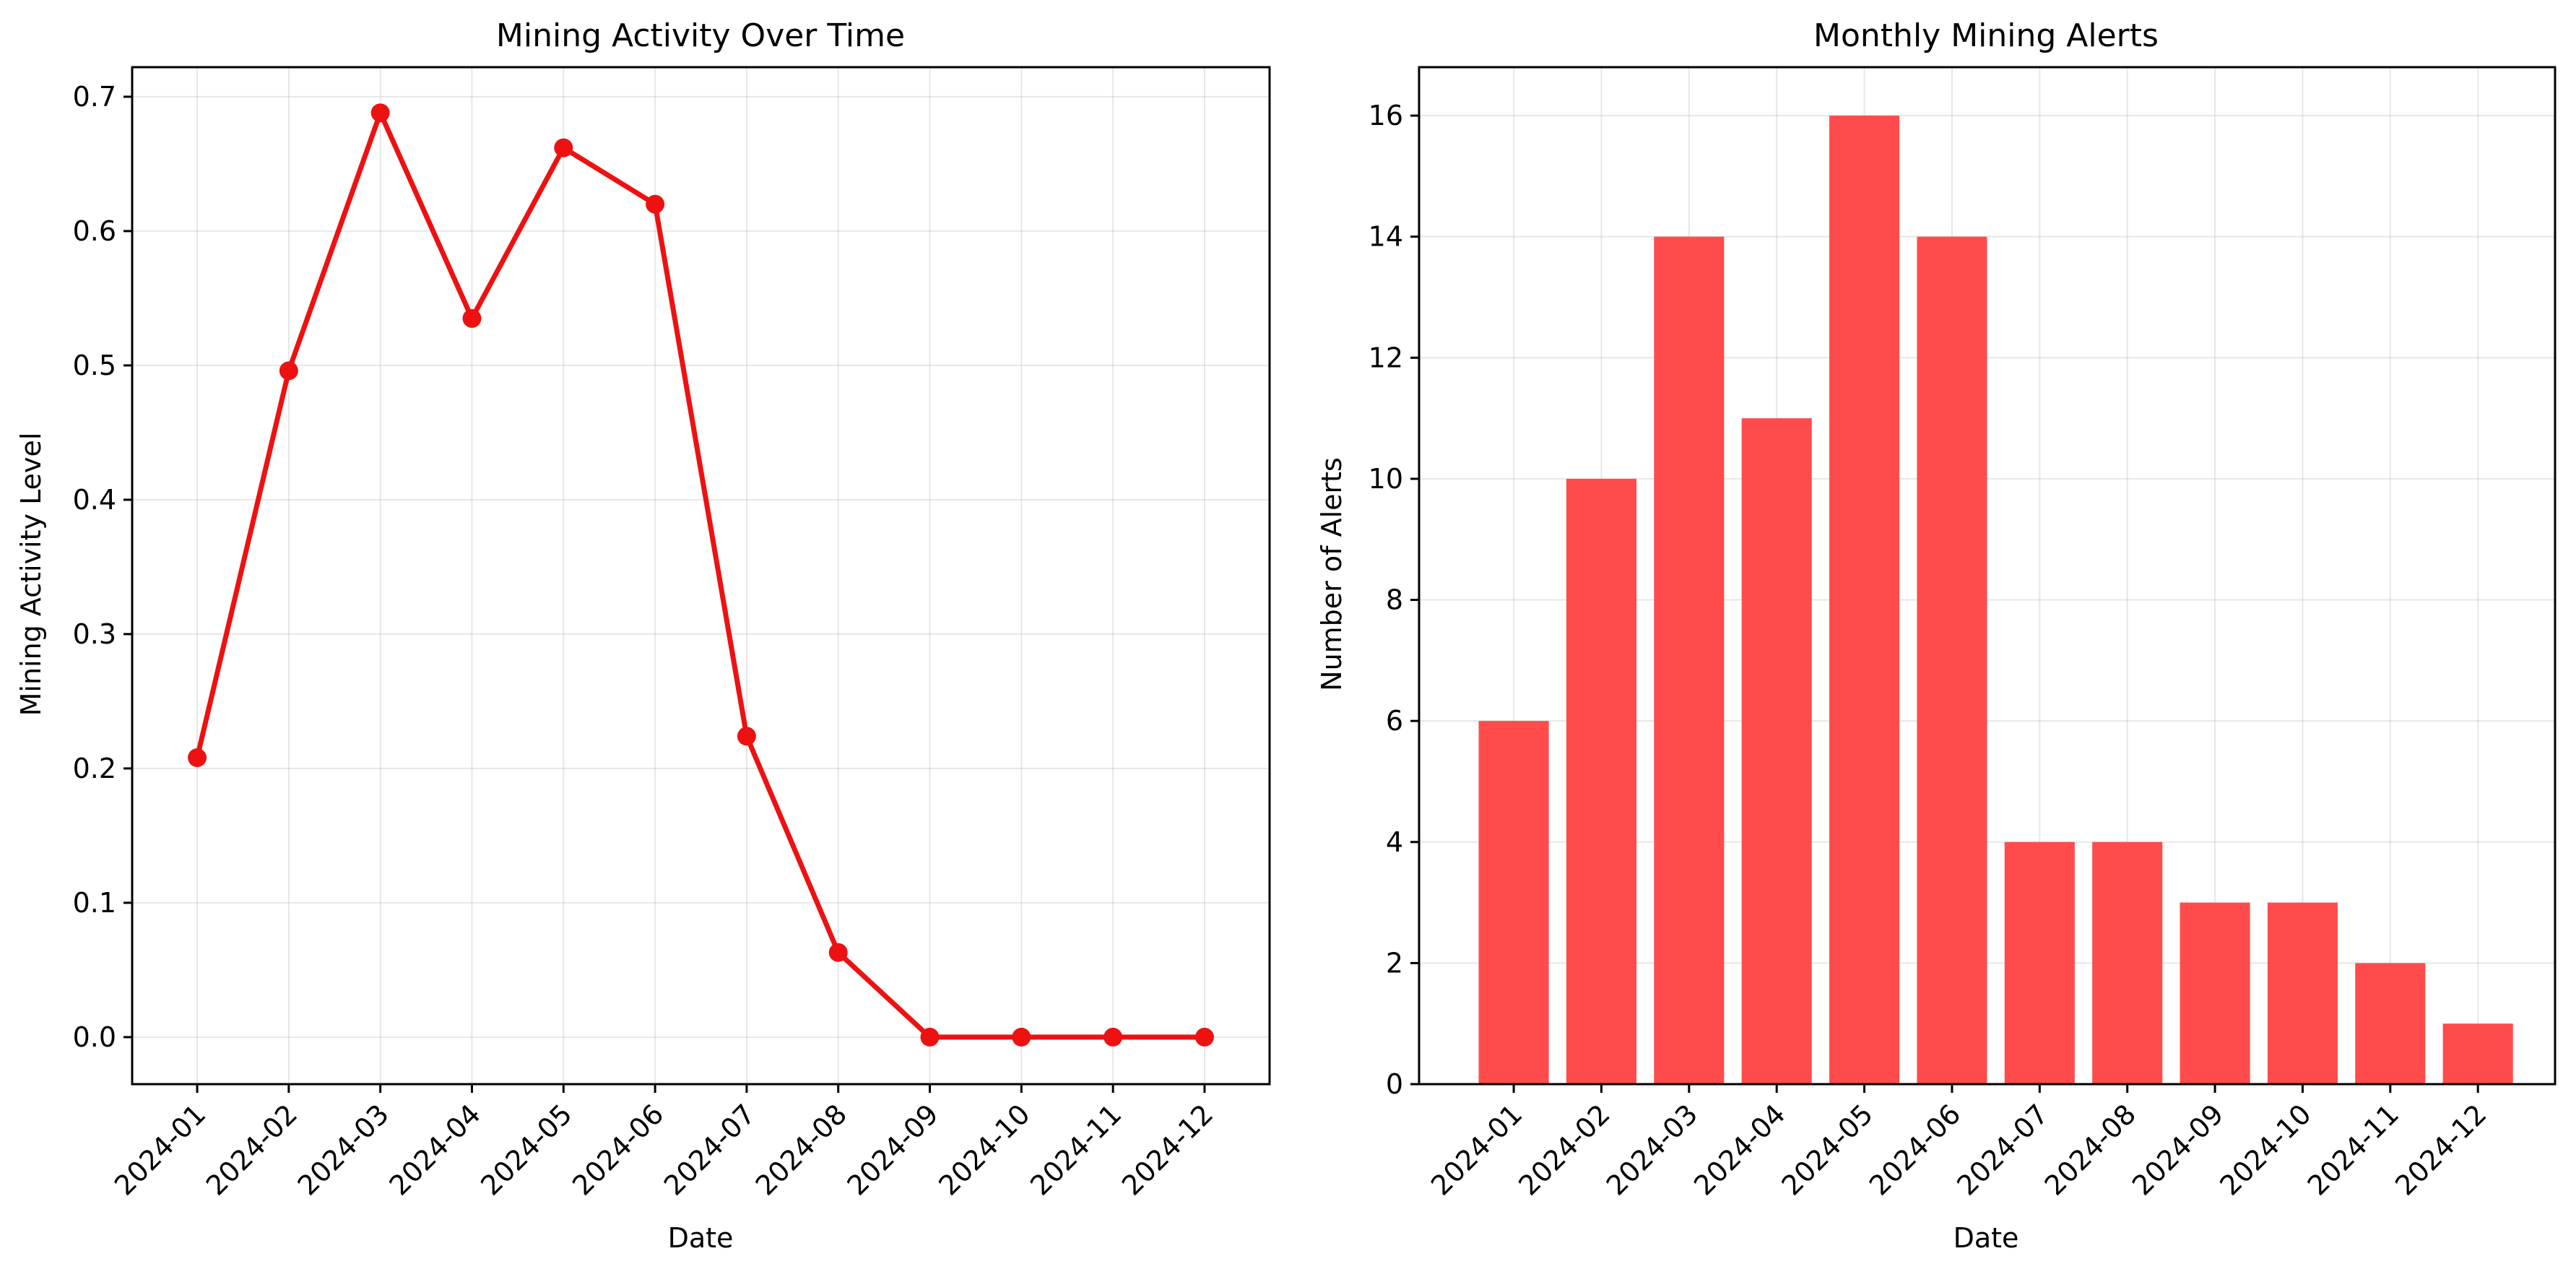  Describe the element at coordinates (1986, 1238) in the screenshot. I see `bar-chart-x-axis-label: Date` at that location.